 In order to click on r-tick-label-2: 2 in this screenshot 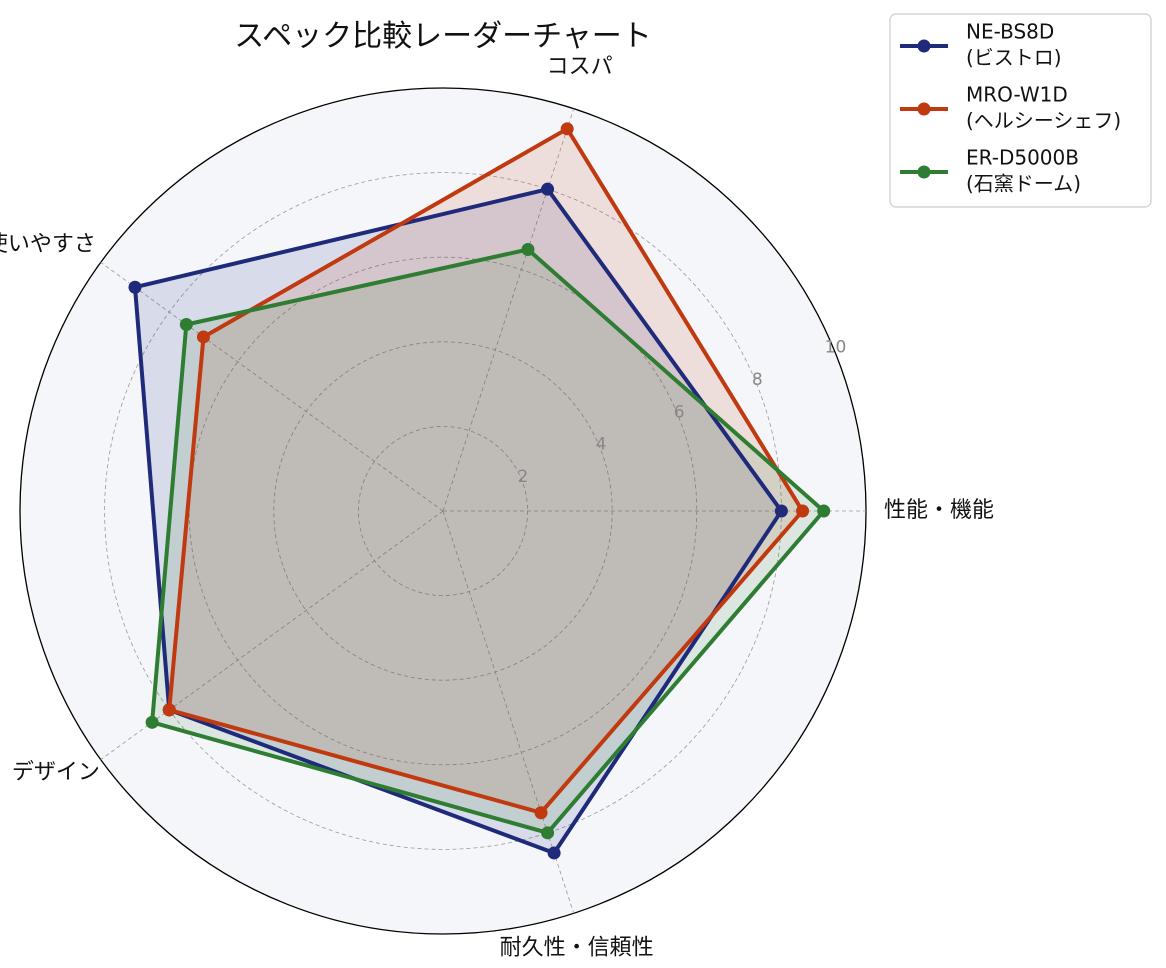, I will do `click(522, 477)`.